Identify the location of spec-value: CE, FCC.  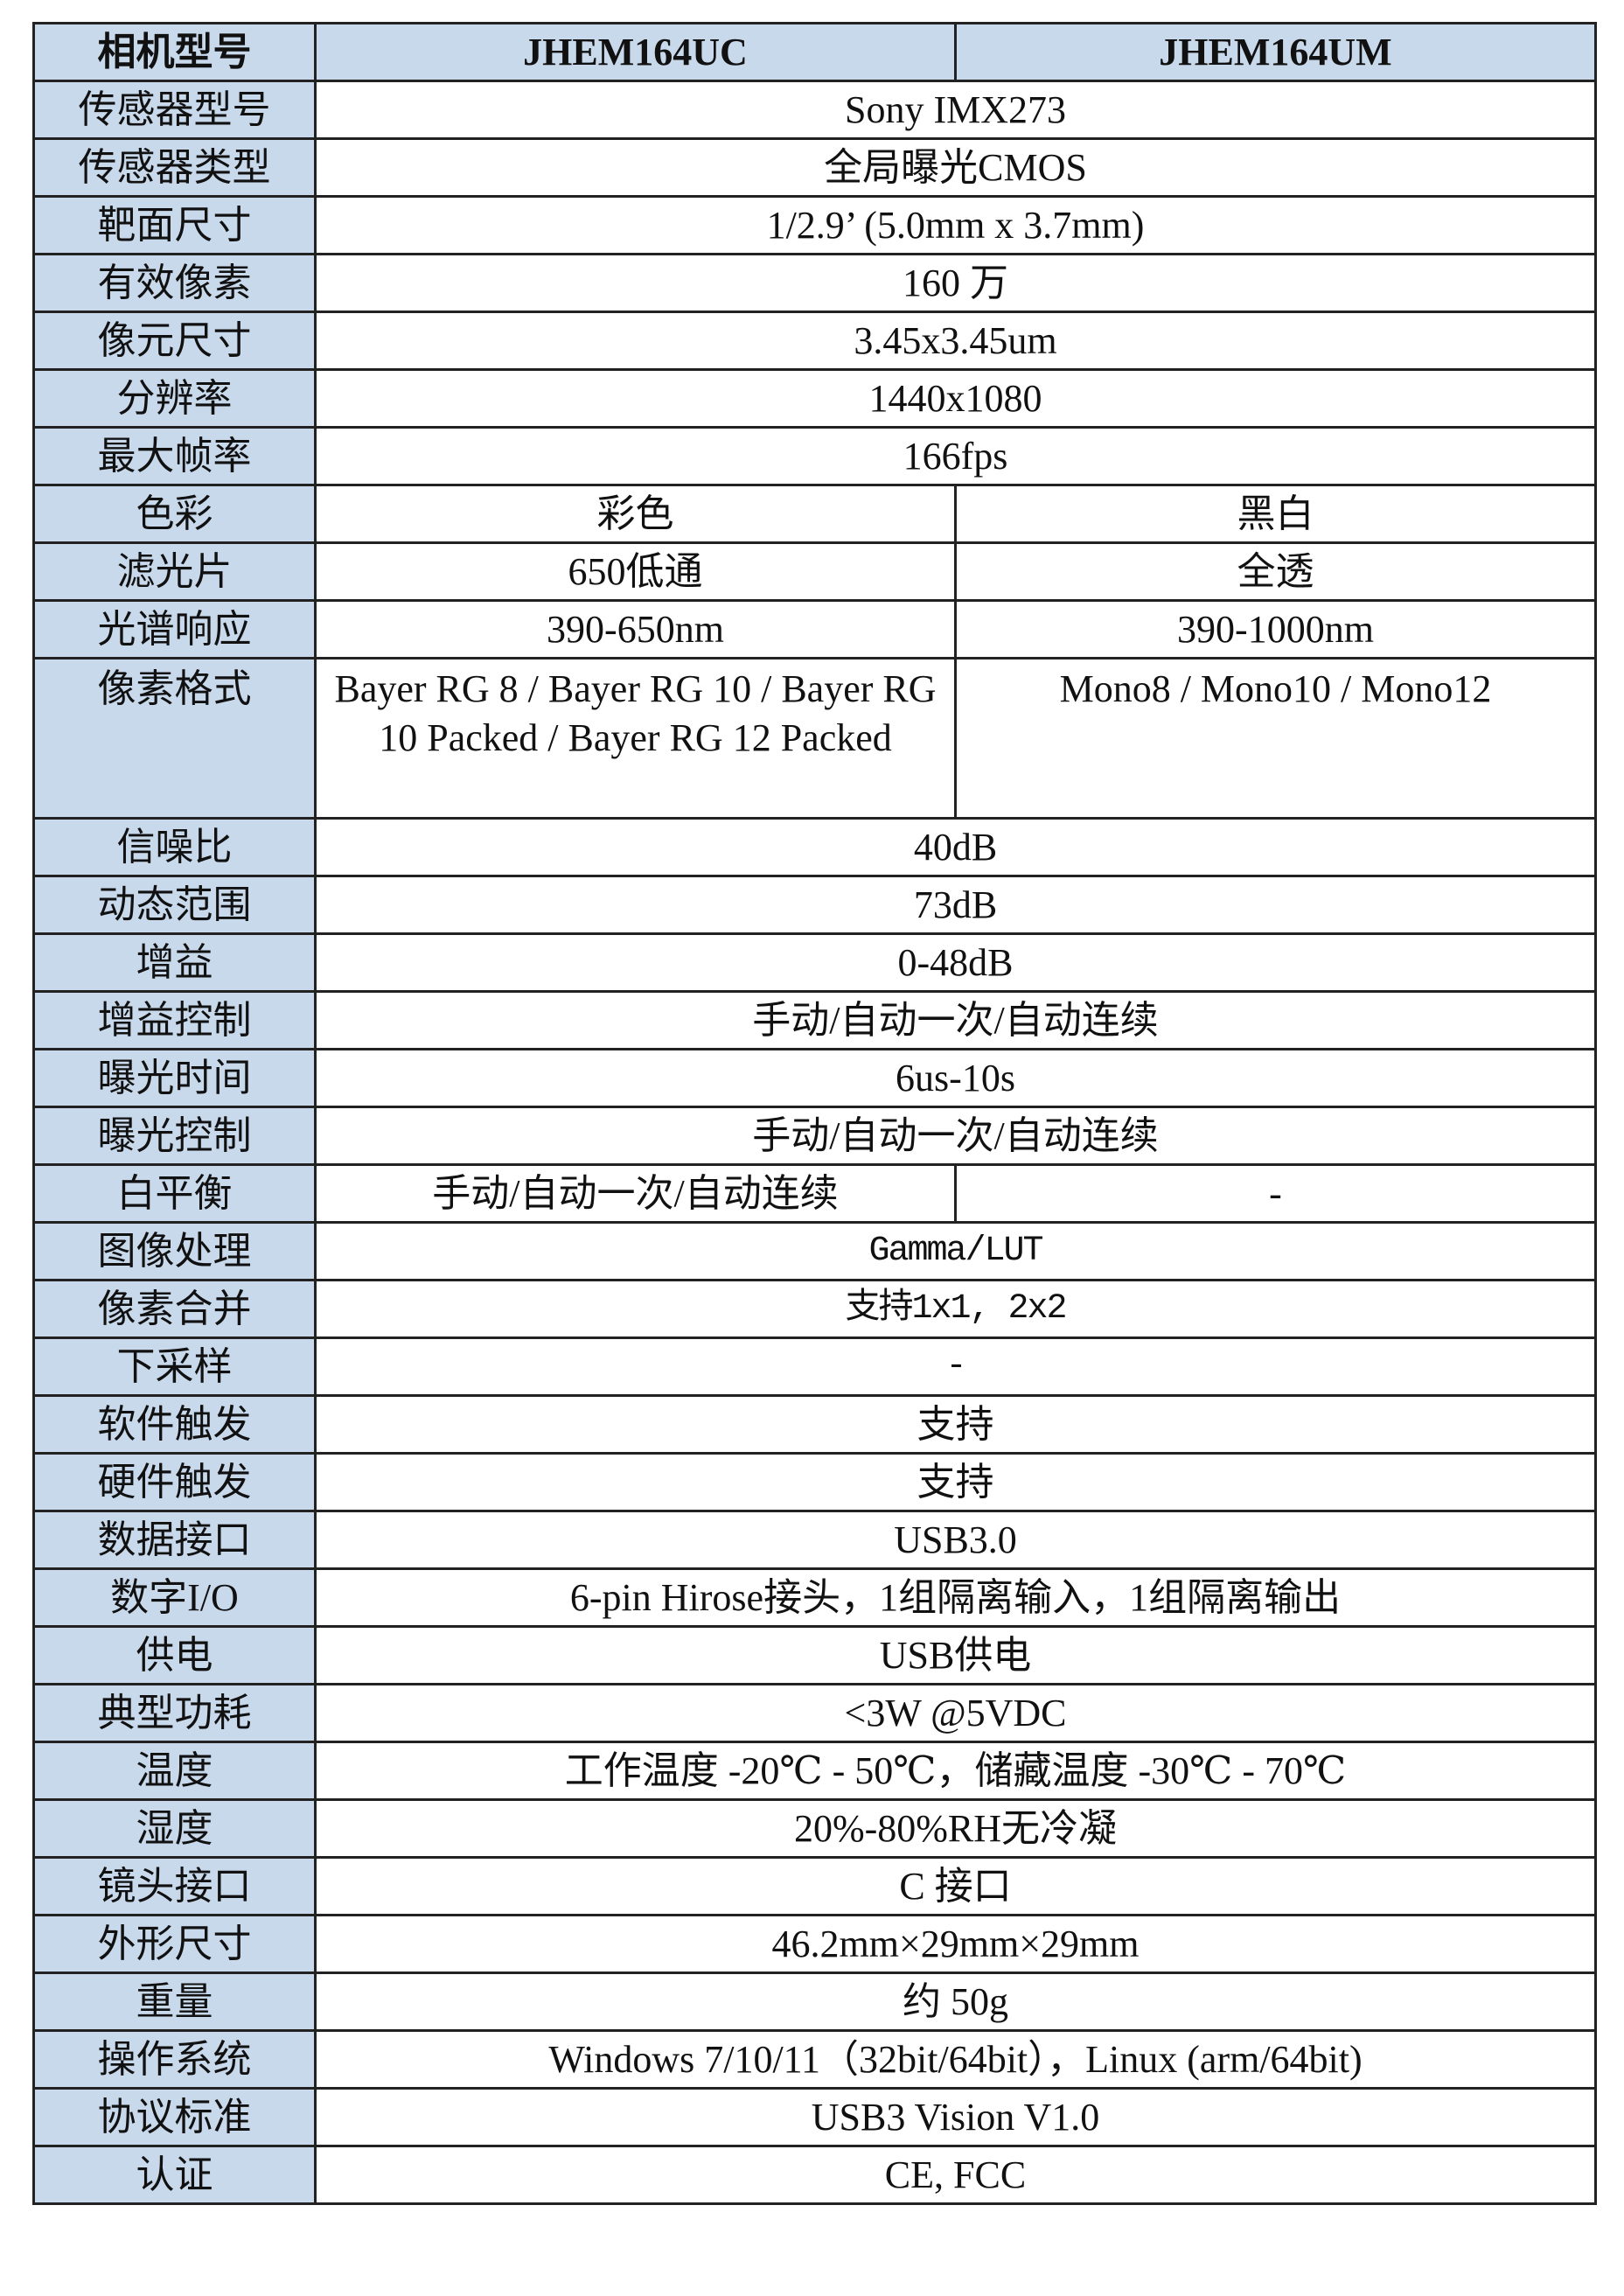
(955, 2175).